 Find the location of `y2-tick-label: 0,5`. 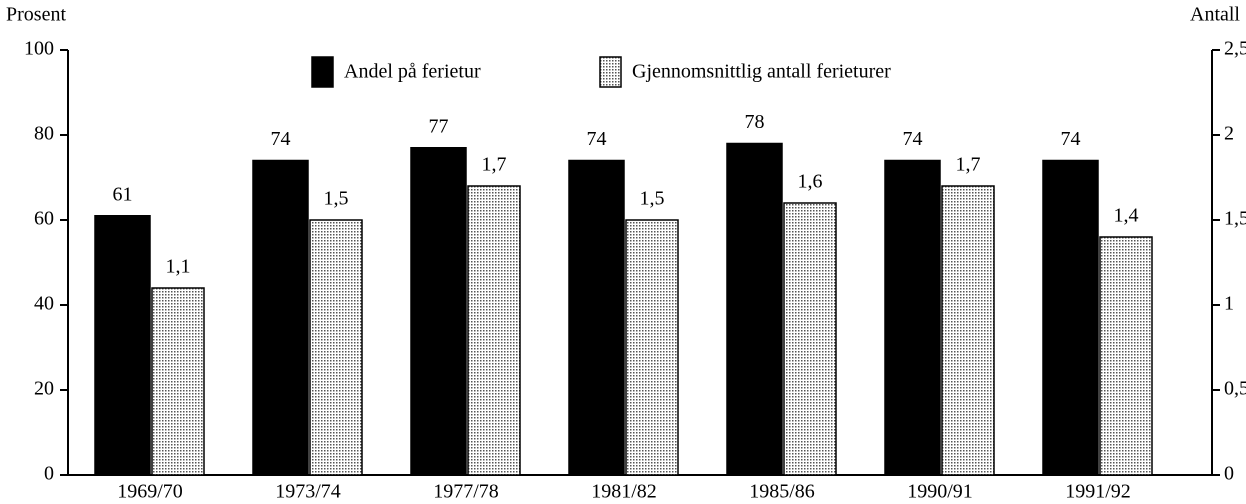

y2-tick-label: 0,5 is located at coordinates (1235, 389).